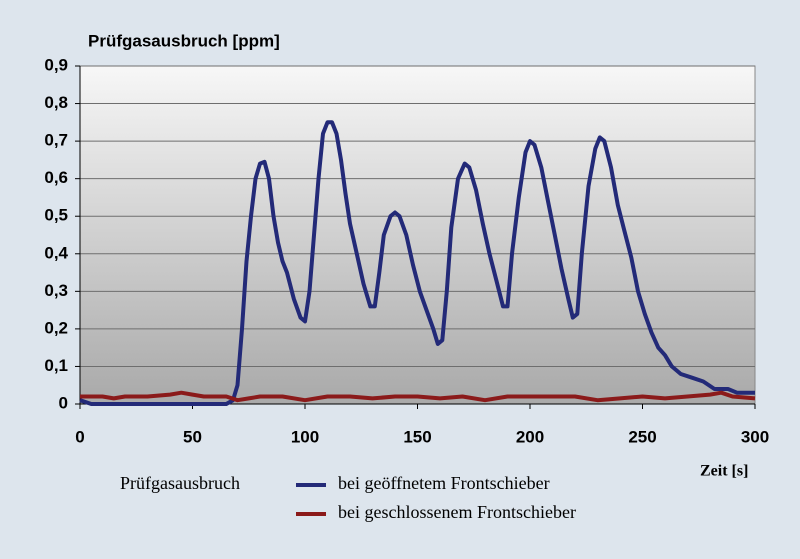  Describe the element at coordinates (56, 327) in the screenshot. I see `y-tick-label: 0,2` at that location.